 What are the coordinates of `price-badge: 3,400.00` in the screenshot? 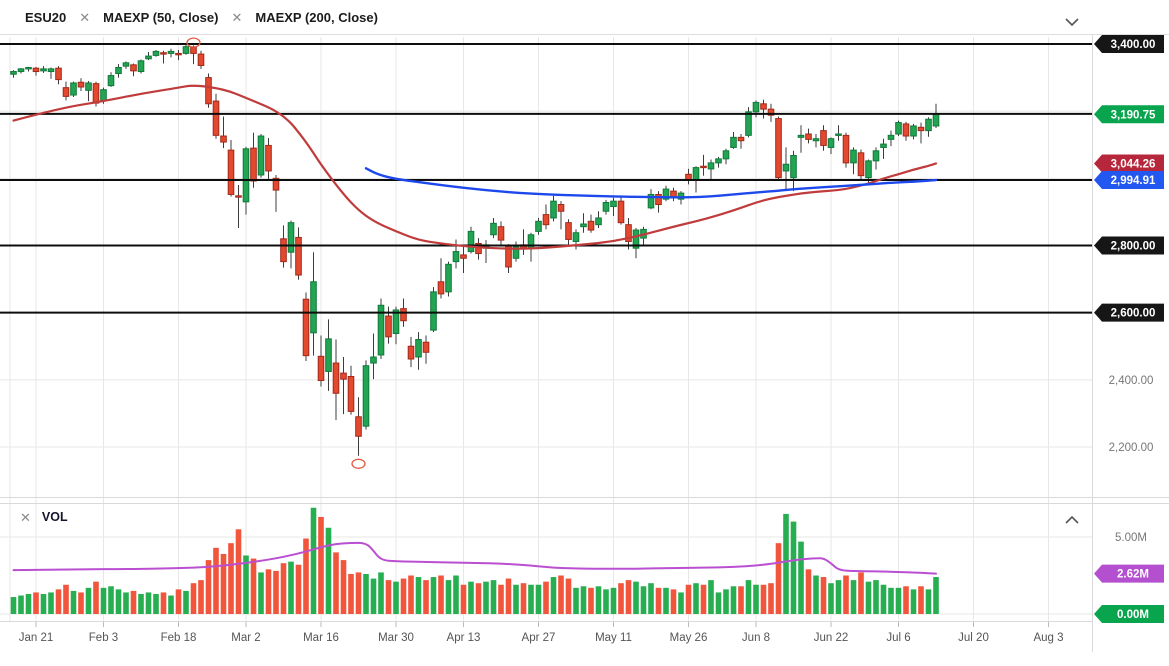 It's located at (1129, 44).